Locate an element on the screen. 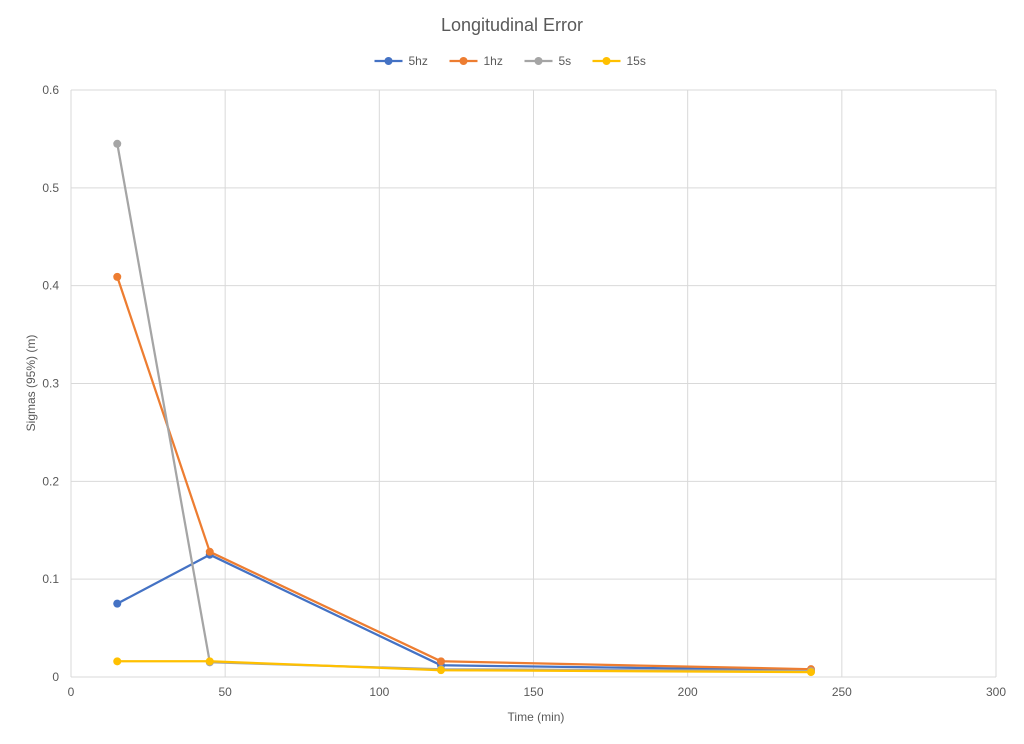  series-5hz is located at coordinates (464, 612).